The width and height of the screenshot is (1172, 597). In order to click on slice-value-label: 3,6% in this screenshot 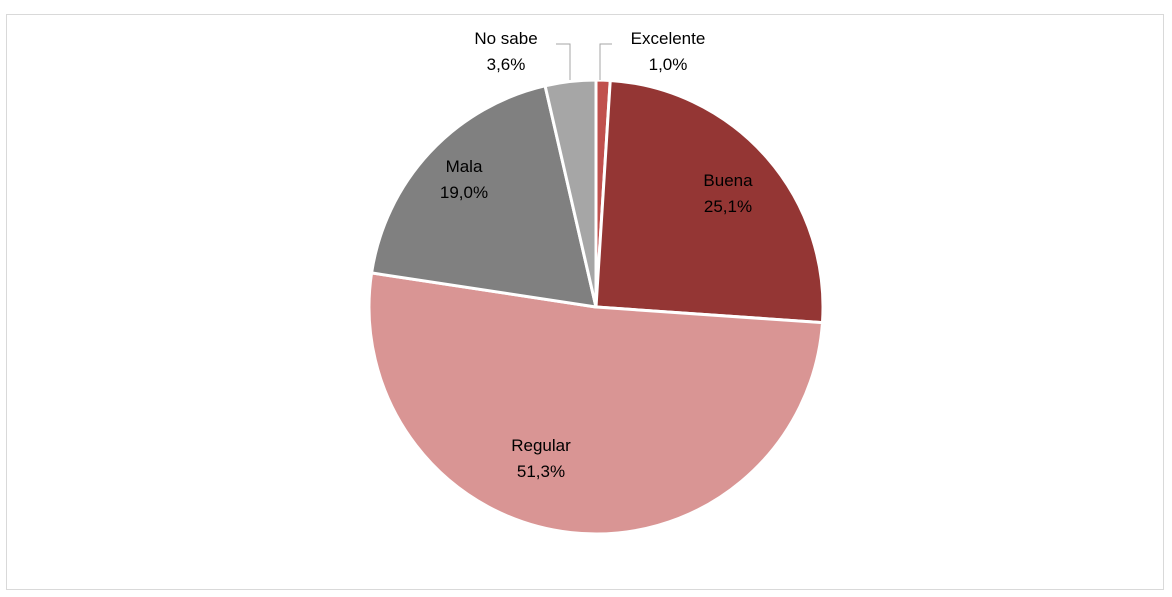, I will do `click(506, 64)`.